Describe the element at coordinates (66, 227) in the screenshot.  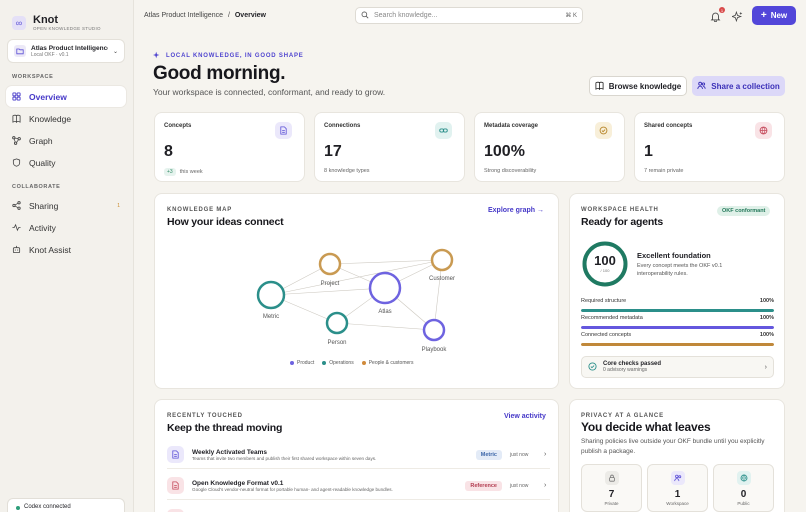
I see `sidebar-item-activity: Activity` at that location.